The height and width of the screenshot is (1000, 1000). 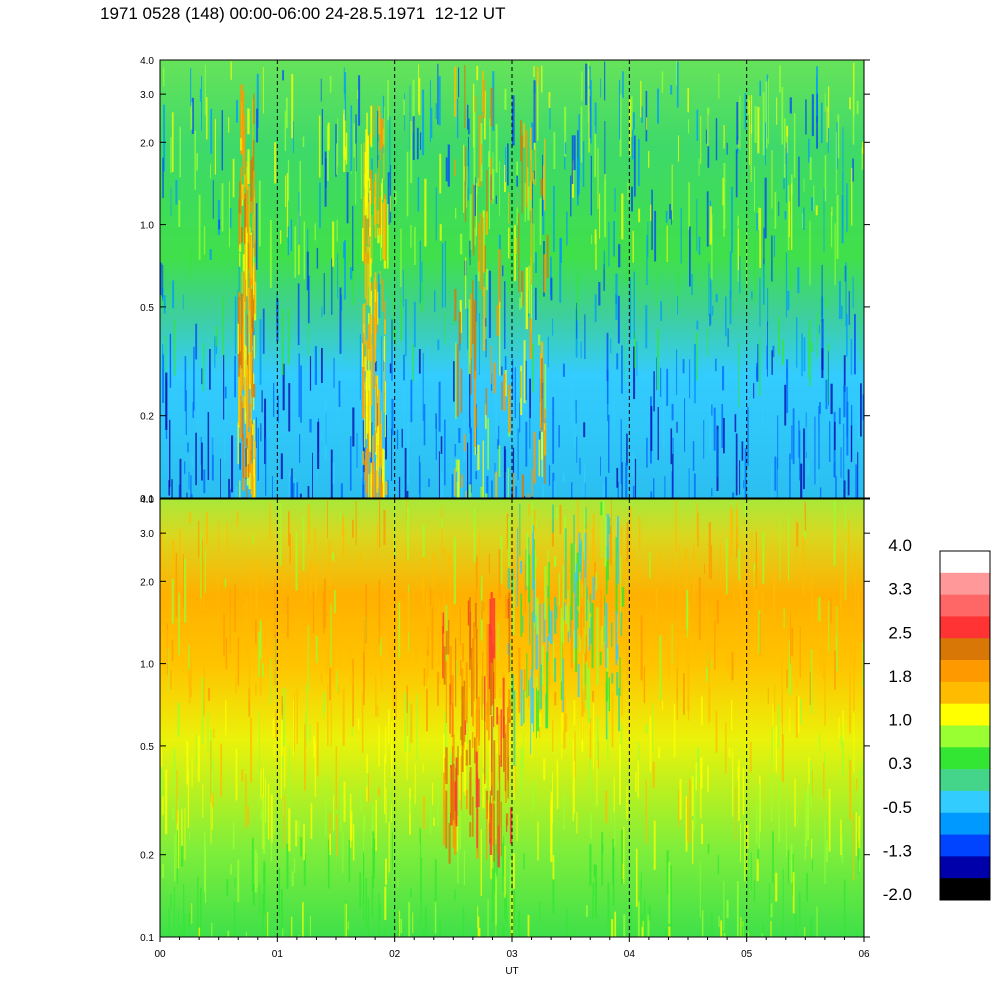 What do you see at coordinates (512, 954) in the screenshot?
I see `x-tick-label: 03` at bounding box center [512, 954].